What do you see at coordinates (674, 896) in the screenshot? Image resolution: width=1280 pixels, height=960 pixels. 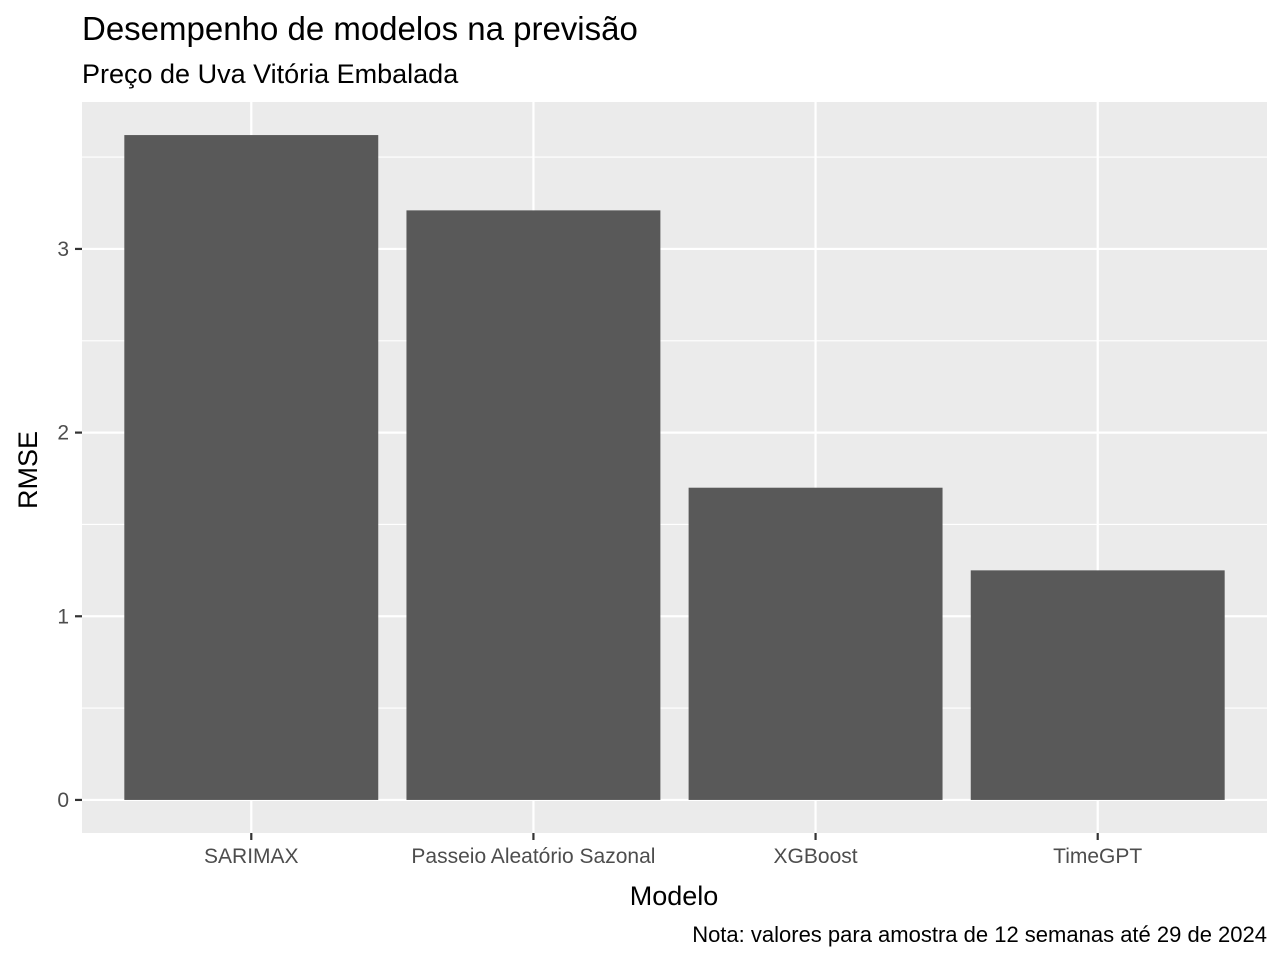 I see `x-axis-title: Modelo` at bounding box center [674, 896].